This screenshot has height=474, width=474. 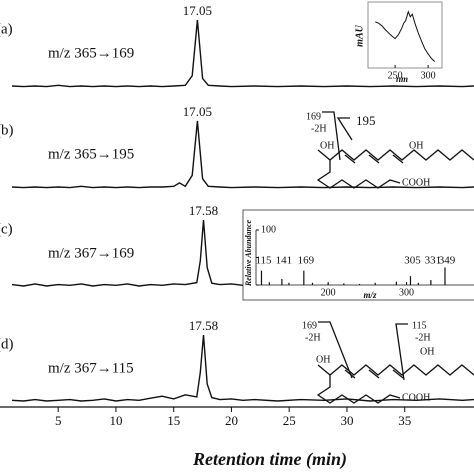 I want to click on annotation: m/z 365→169, so click(x=91, y=53).